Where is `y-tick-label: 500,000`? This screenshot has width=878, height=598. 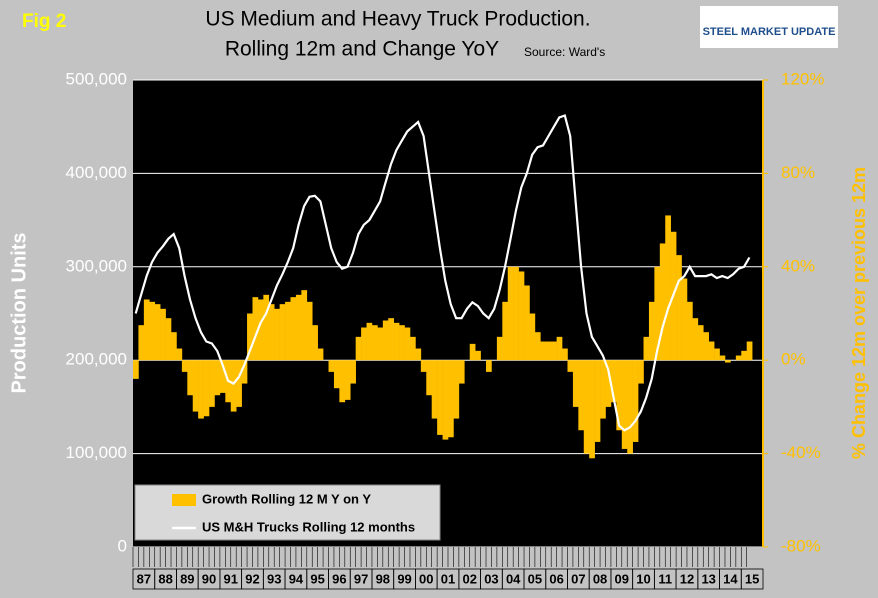 y-tick-label: 500,000 is located at coordinates (96, 78).